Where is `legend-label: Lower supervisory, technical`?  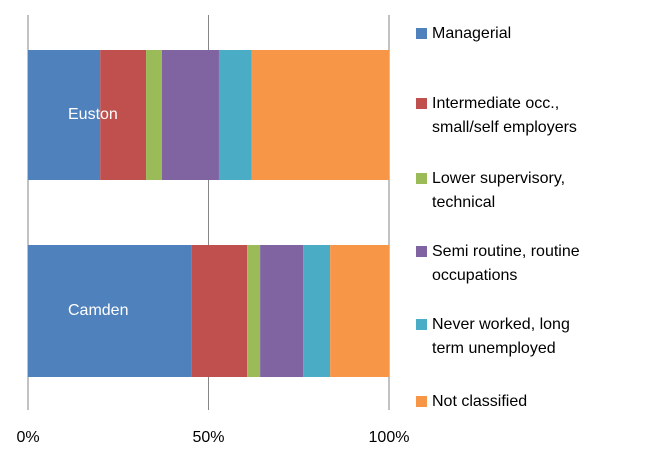
legend-label: Lower supervisory, technical is located at coordinates (499, 190).